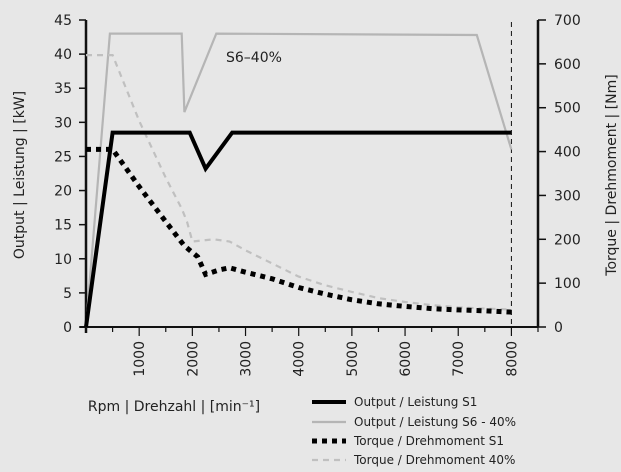 Image resolution: width=621 pixels, height=472 pixels. What do you see at coordinates (512, 359) in the screenshot?
I see `x-tick-label: 8000` at bounding box center [512, 359].